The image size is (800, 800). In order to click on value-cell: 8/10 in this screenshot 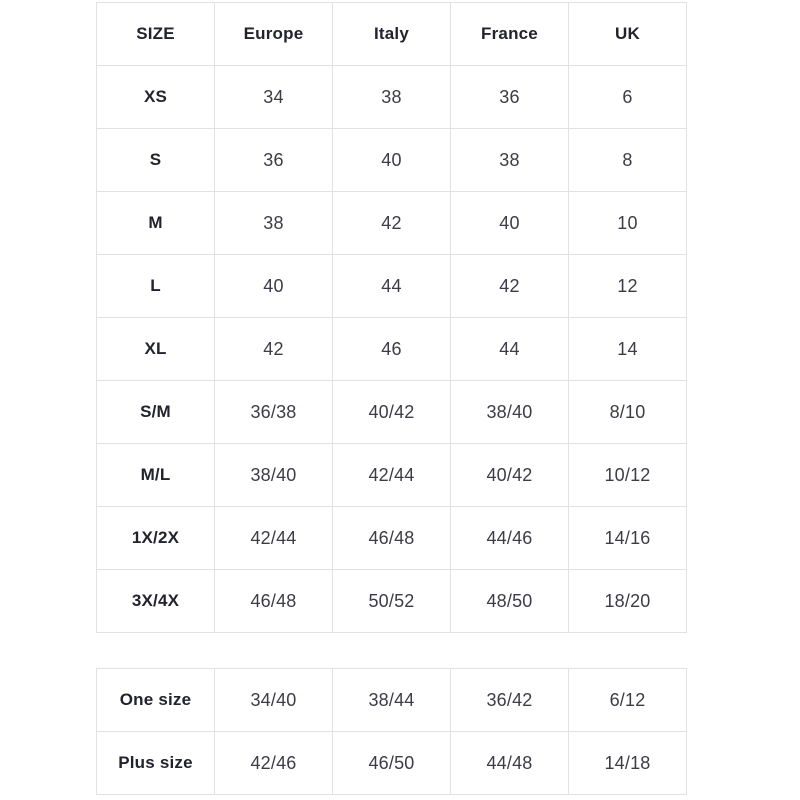, I will do `click(627, 412)`.